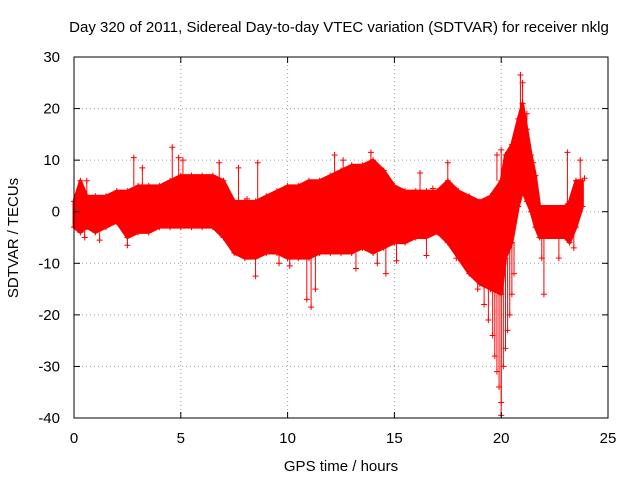 The image size is (640, 480). I want to click on y-tick-label: -40, so click(49, 418).